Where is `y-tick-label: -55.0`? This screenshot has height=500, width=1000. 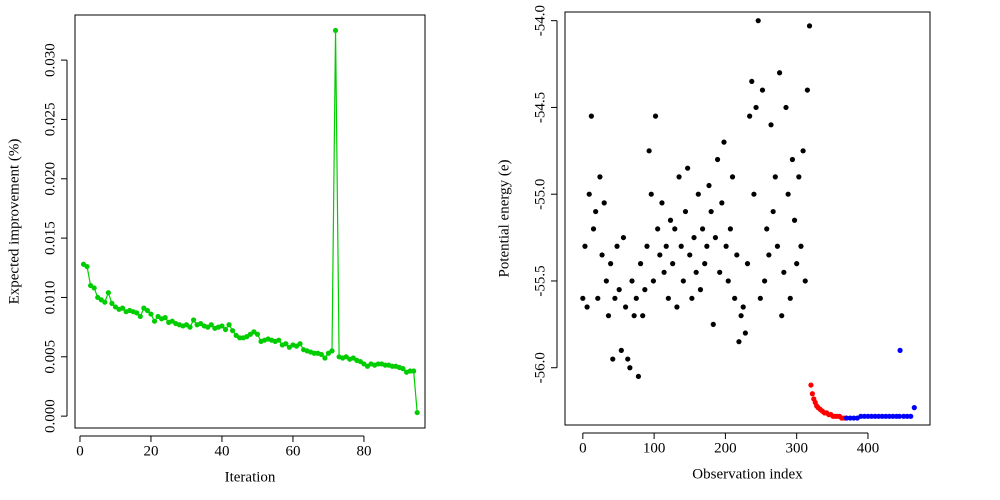
y-tick-label: -55.0 is located at coordinates (540, 194).